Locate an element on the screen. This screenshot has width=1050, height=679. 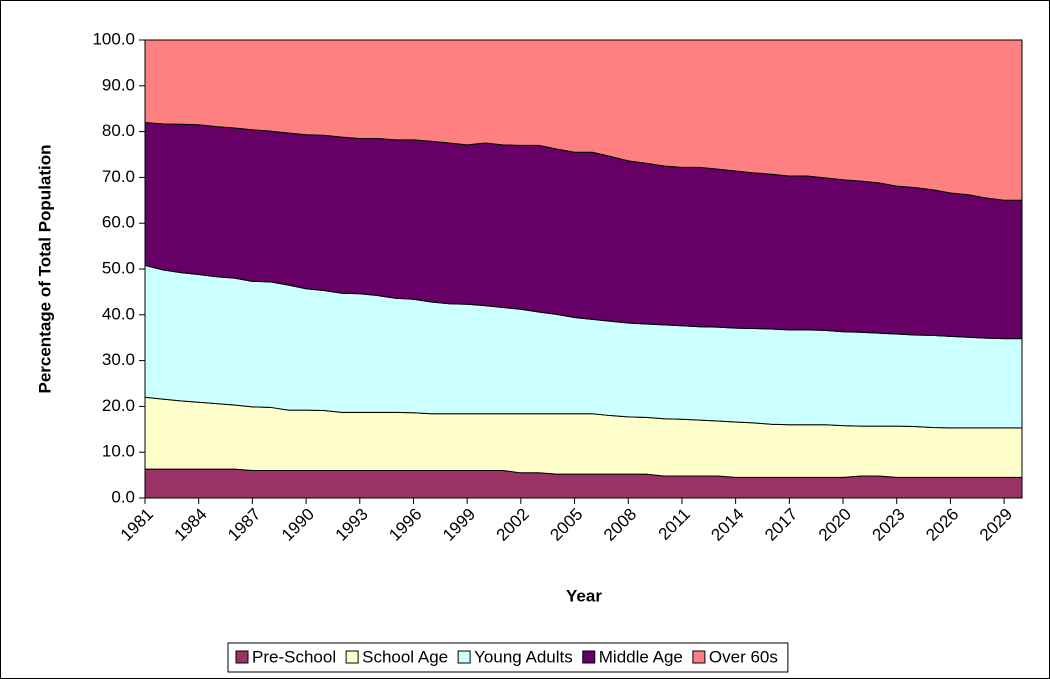
y-tick-label: 40.0 is located at coordinates (118, 313).